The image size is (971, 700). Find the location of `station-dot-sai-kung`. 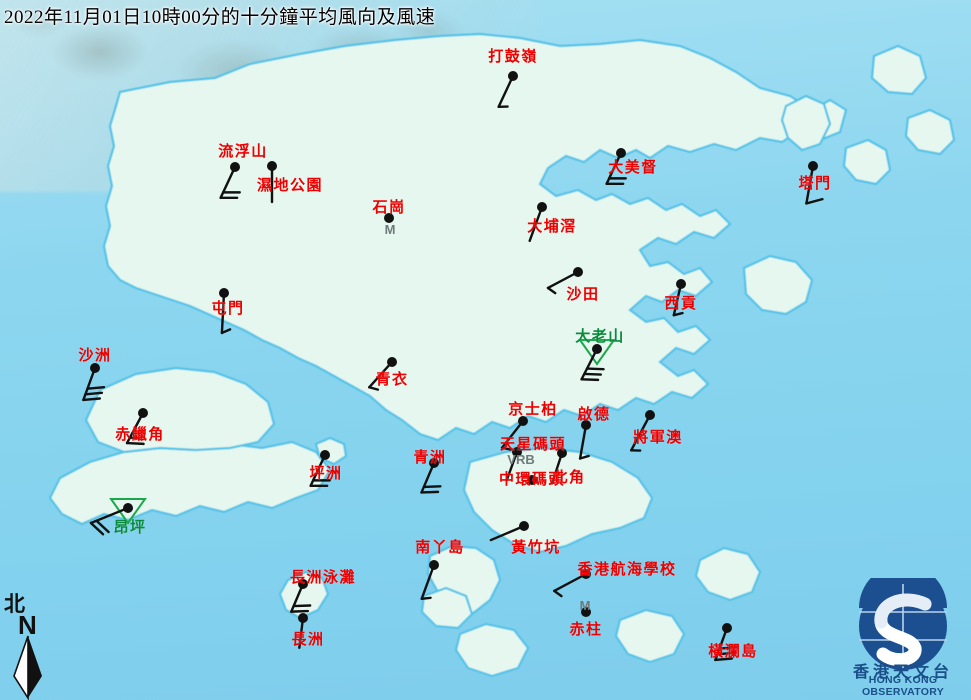

station-dot-sai-kung is located at coordinates (681, 284).